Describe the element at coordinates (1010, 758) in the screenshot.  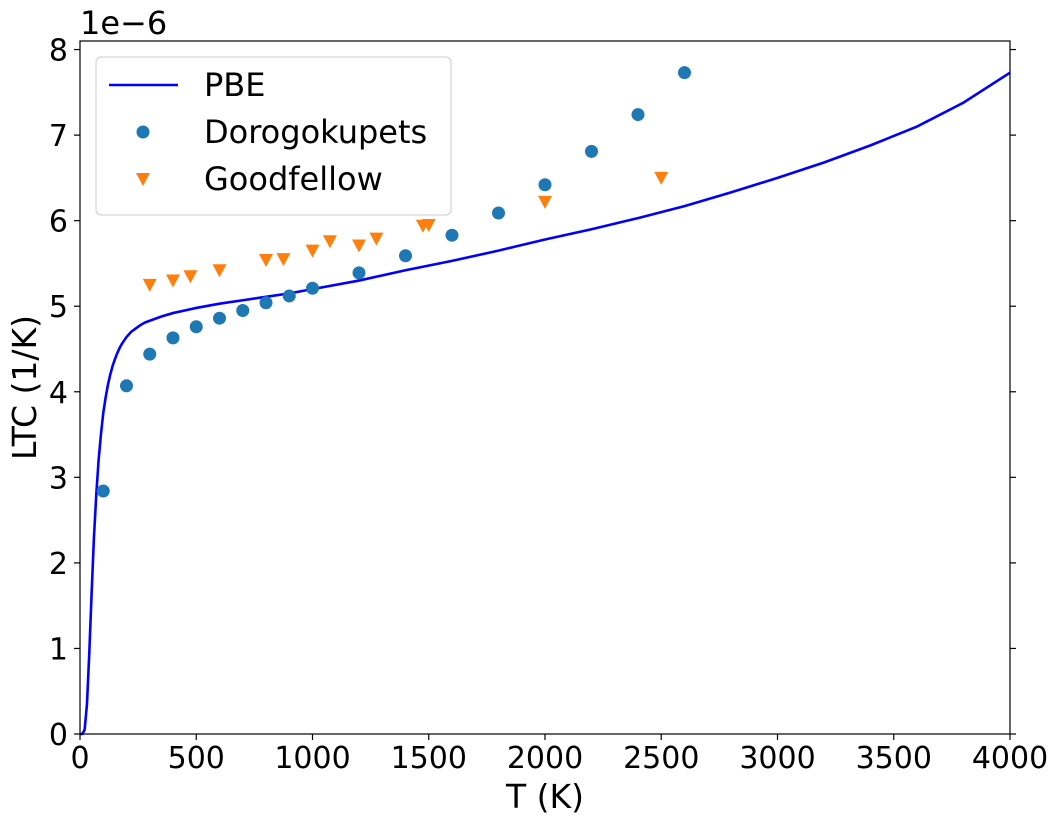
I see `x-tick-label: 4000` at that location.